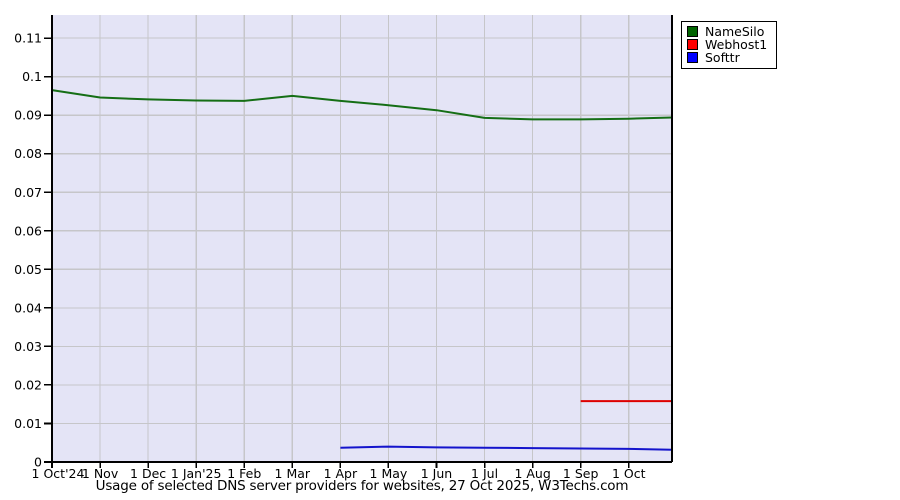 This screenshot has height=500, width=900. What do you see at coordinates (692, 44) in the screenshot?
I see `webhost1-color-swatch-icon` at bounding box center [692, 44].